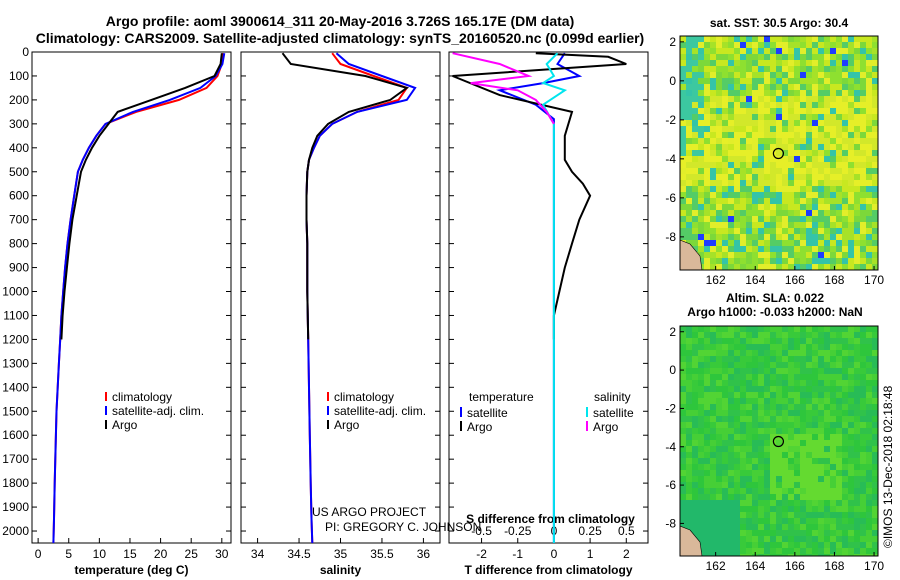  I want to click on map-xtick-label: 164, so click(755, 566).